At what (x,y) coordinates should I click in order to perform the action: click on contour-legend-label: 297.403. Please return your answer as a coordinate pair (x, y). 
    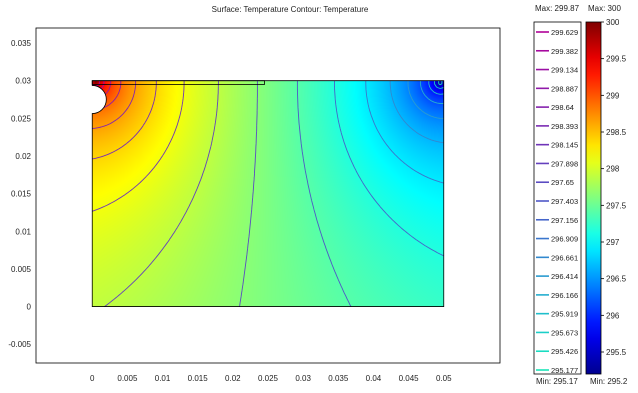
    Looking at the image, I should click on (564, 201).